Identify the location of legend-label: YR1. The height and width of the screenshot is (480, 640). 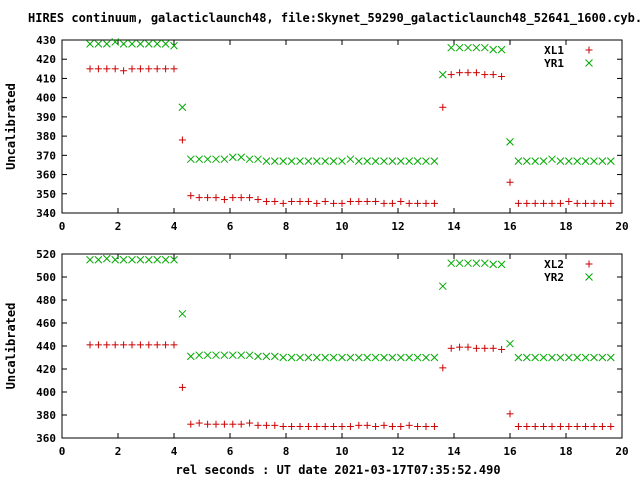
(554, 63).